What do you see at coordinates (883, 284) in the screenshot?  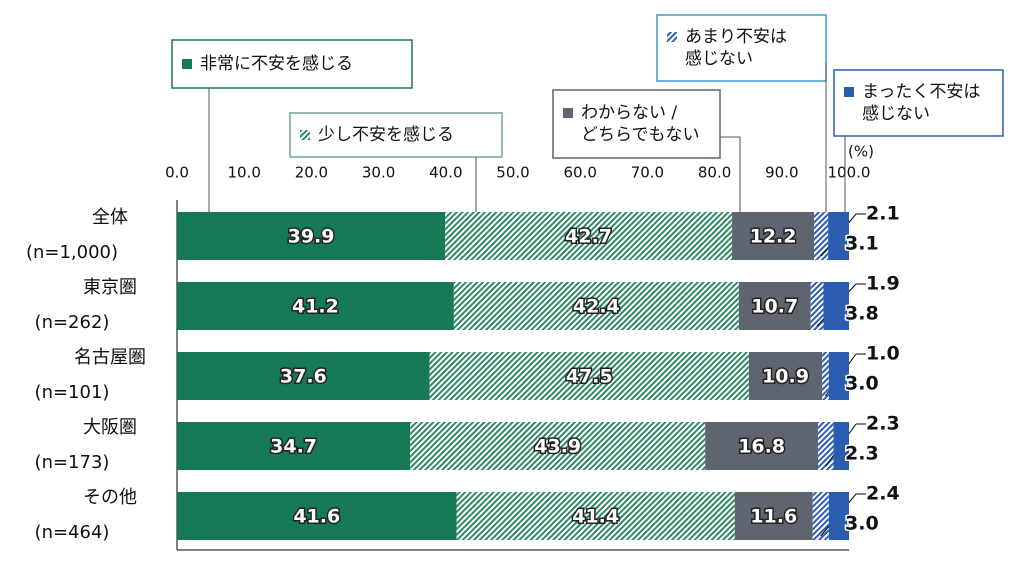 I see `value-label: 1.9` at bounding box center [883, 284].